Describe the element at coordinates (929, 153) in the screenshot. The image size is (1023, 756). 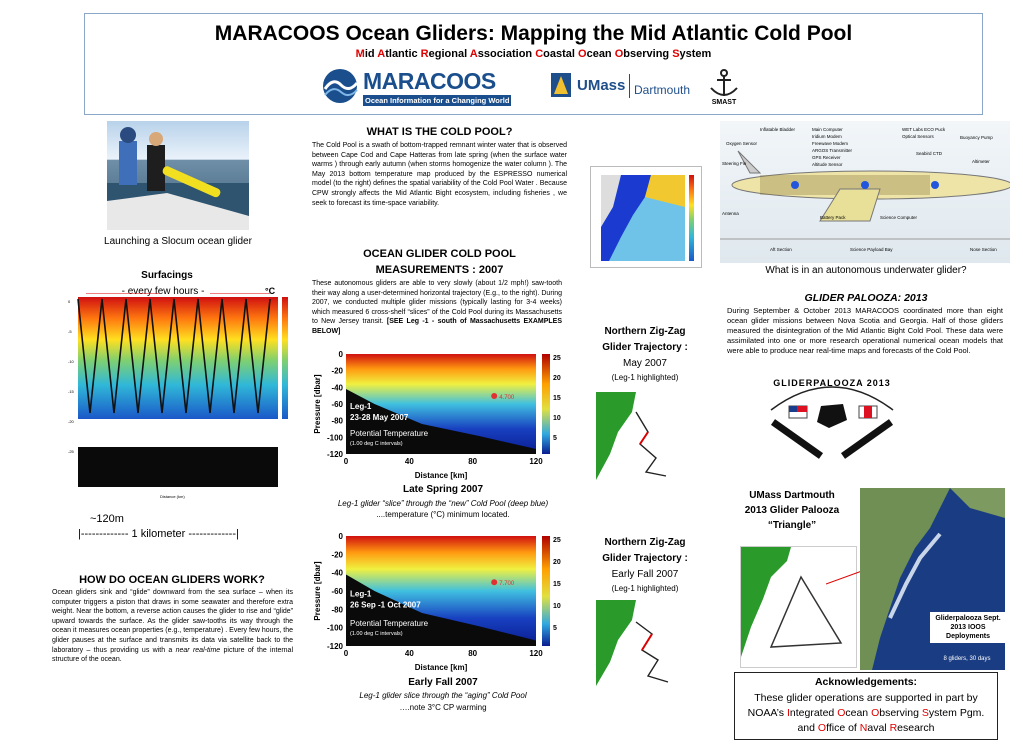
I see `glider-part-label: Seabird CTD` at that location.